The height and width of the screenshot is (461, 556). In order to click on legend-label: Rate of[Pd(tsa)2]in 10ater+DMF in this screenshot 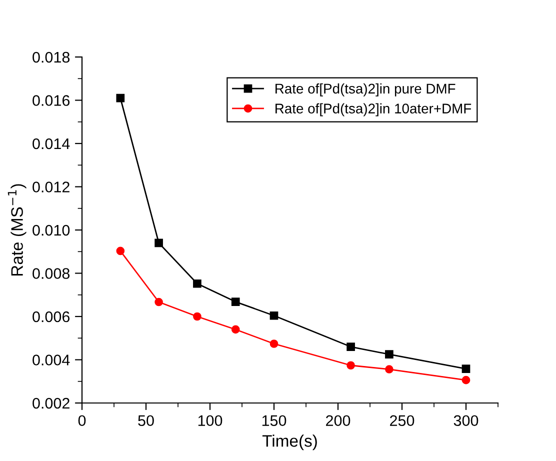, I will do `click(374, 109)`.